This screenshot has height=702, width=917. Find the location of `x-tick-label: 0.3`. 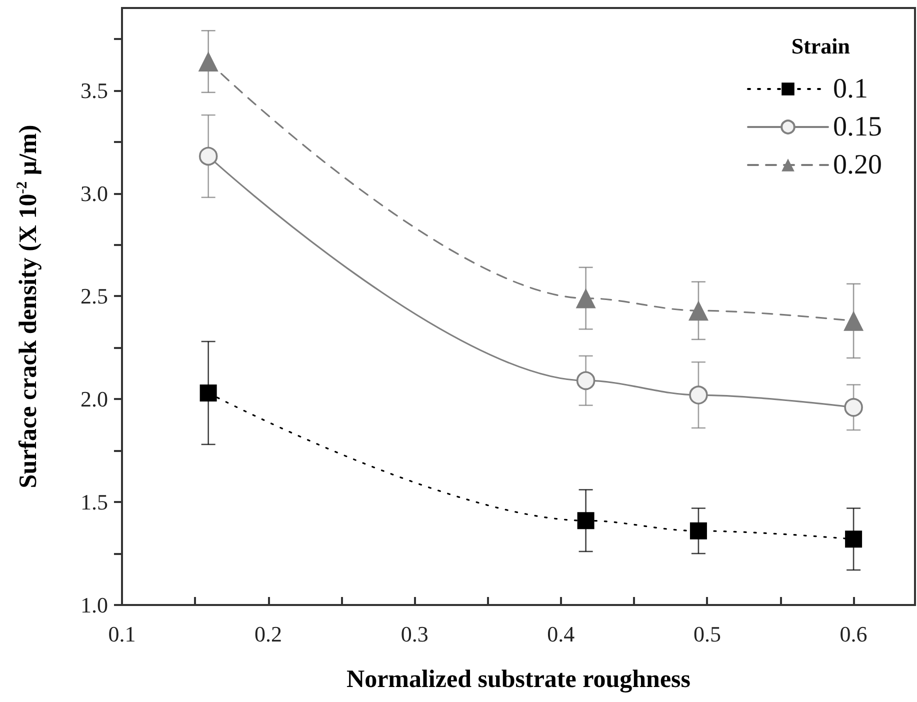

x-tick-label: 0.3 is located at coordinates (414, 634).